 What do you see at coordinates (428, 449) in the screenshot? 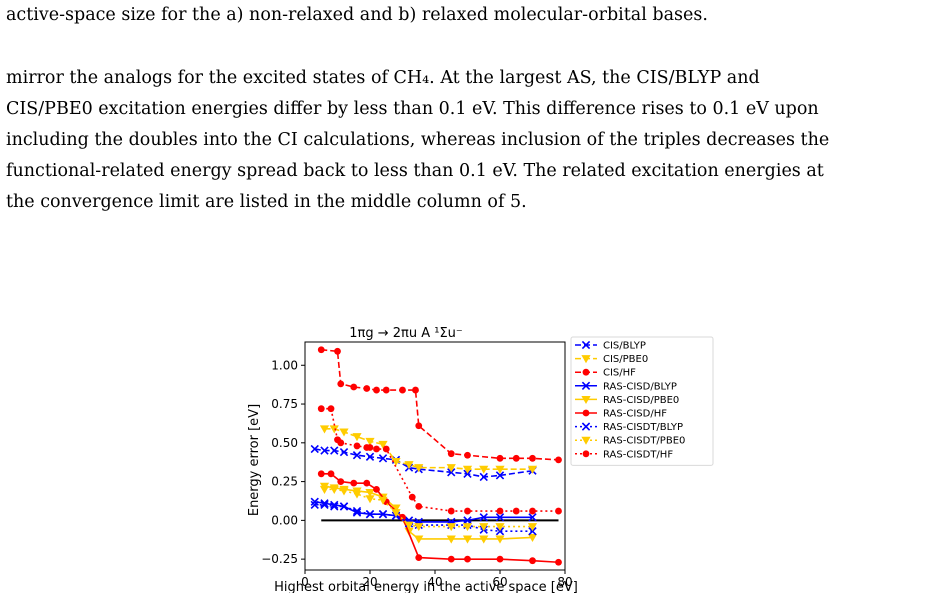
I see `series-cis-pbe0` at bounding box center [428, 449].